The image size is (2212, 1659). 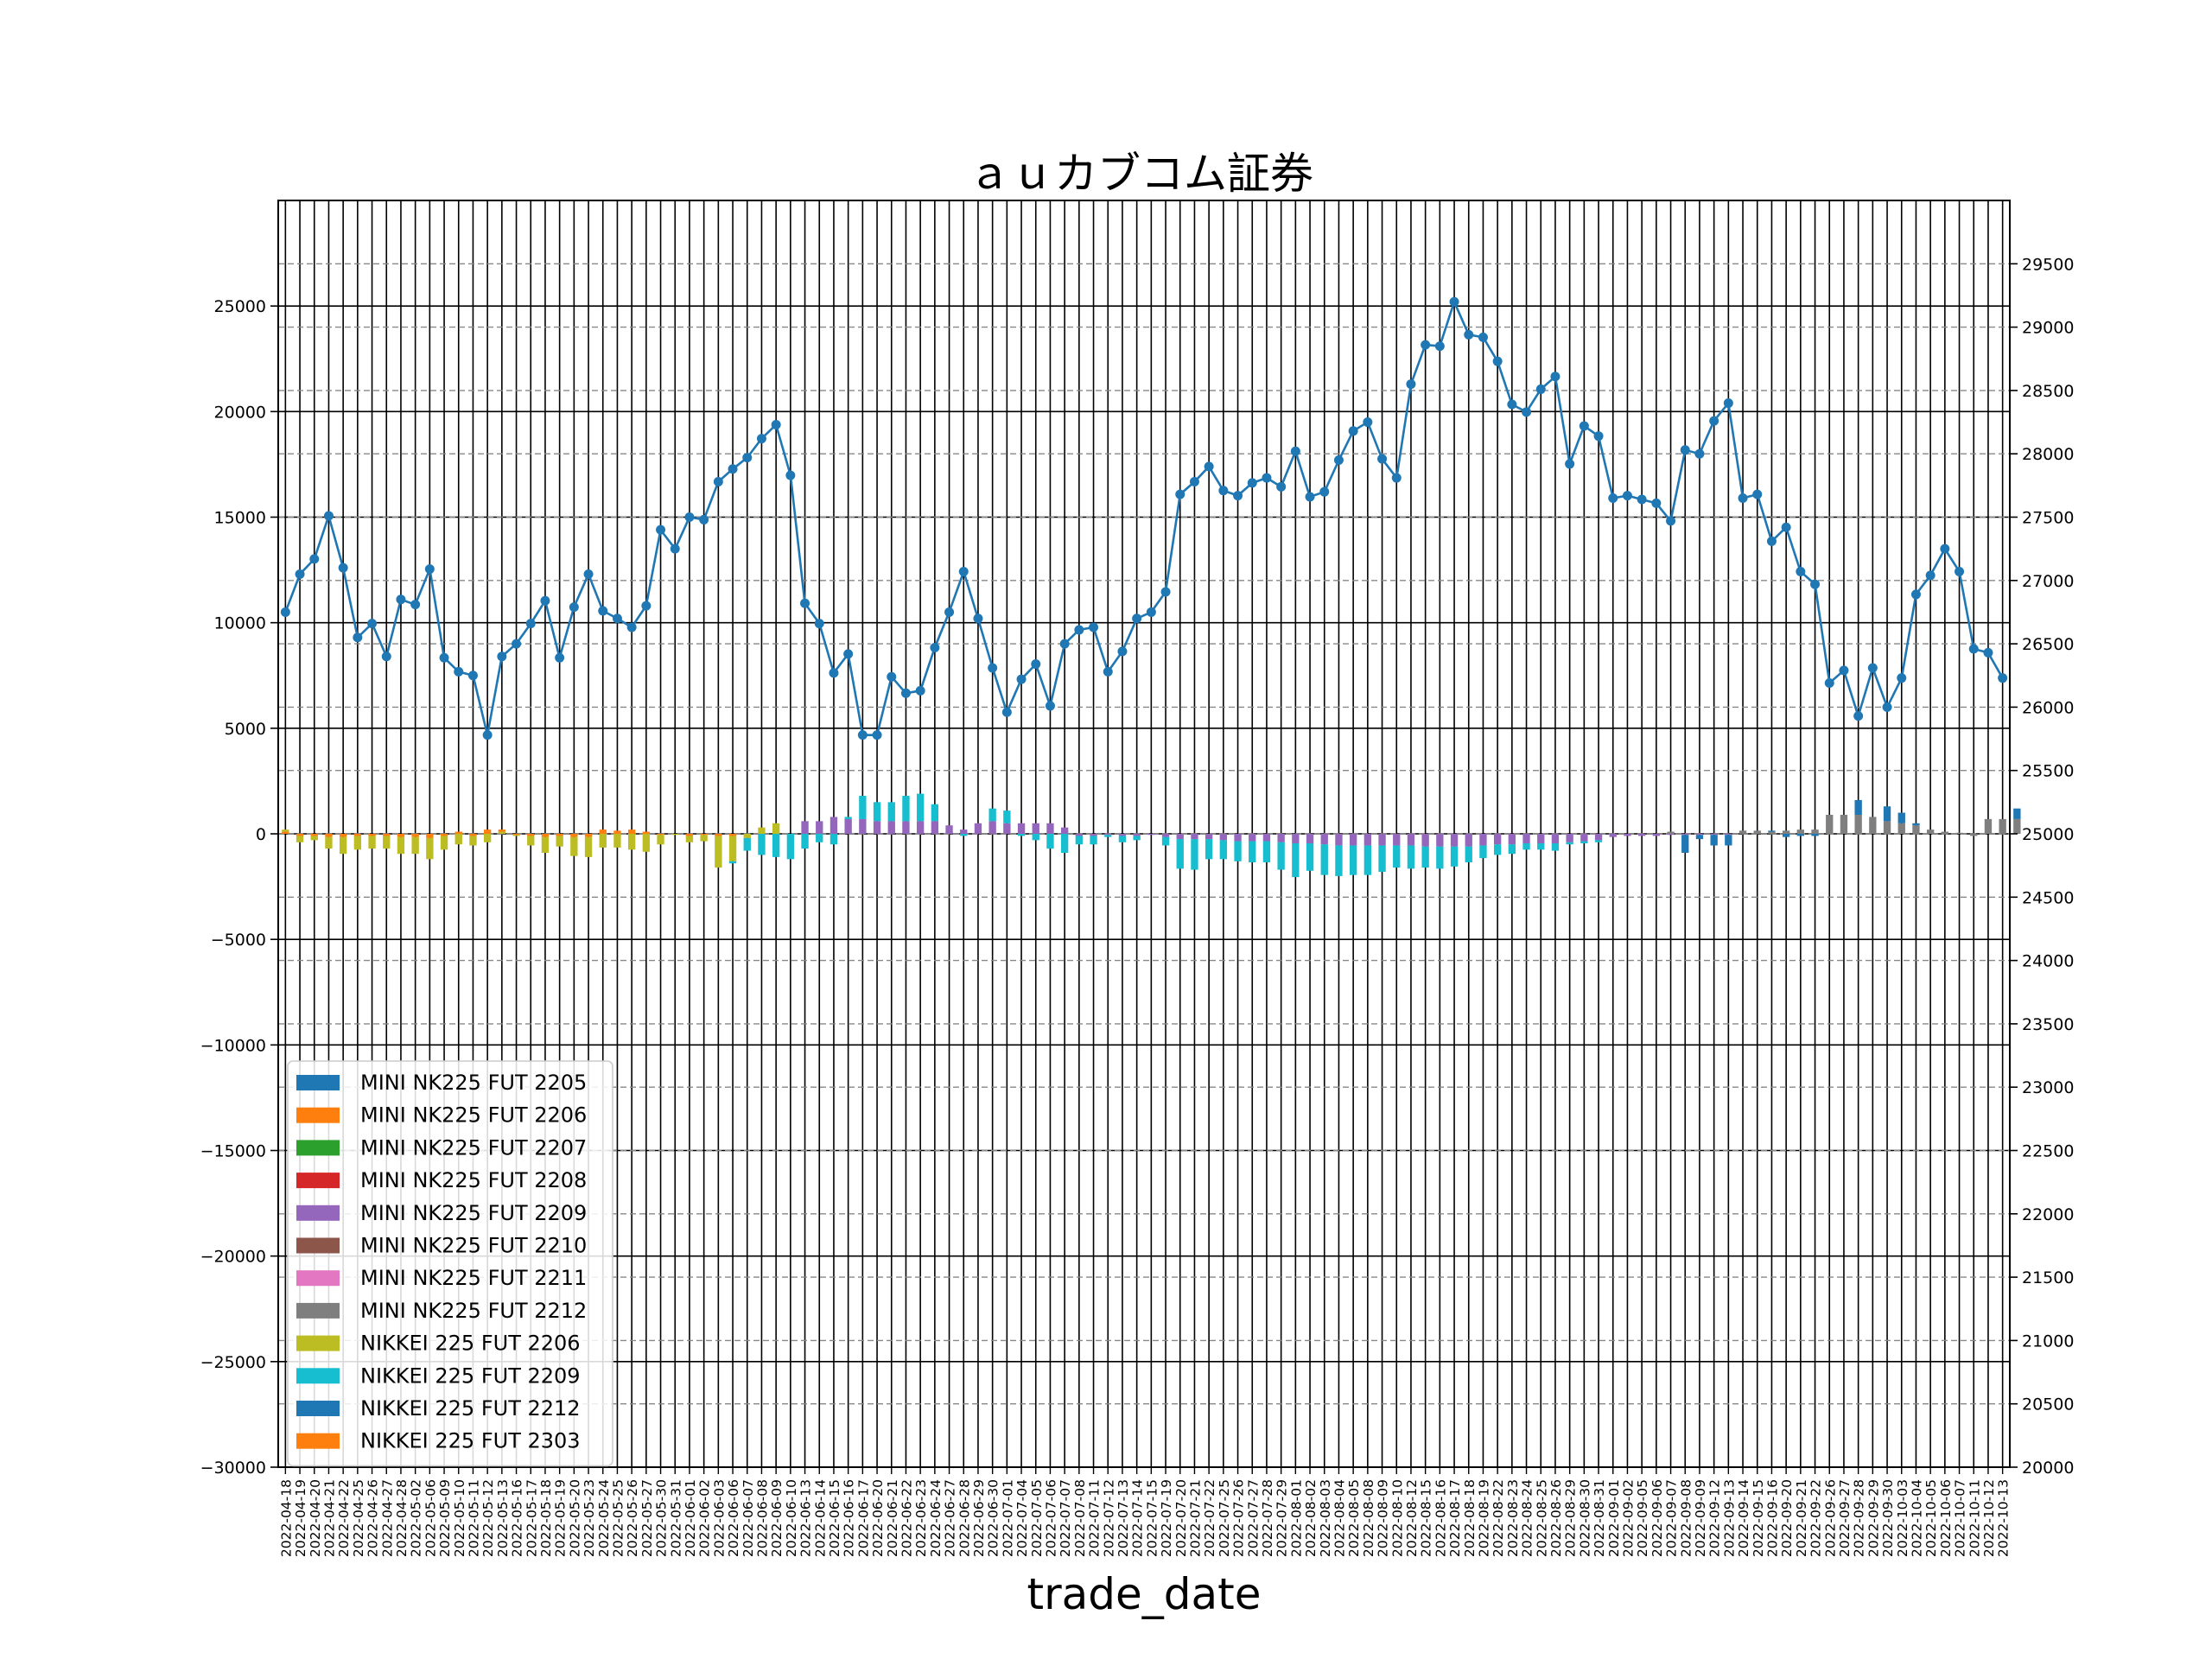 I want to click on x-tick-label: 2022-10-03, so click(x=1902, y=1518).